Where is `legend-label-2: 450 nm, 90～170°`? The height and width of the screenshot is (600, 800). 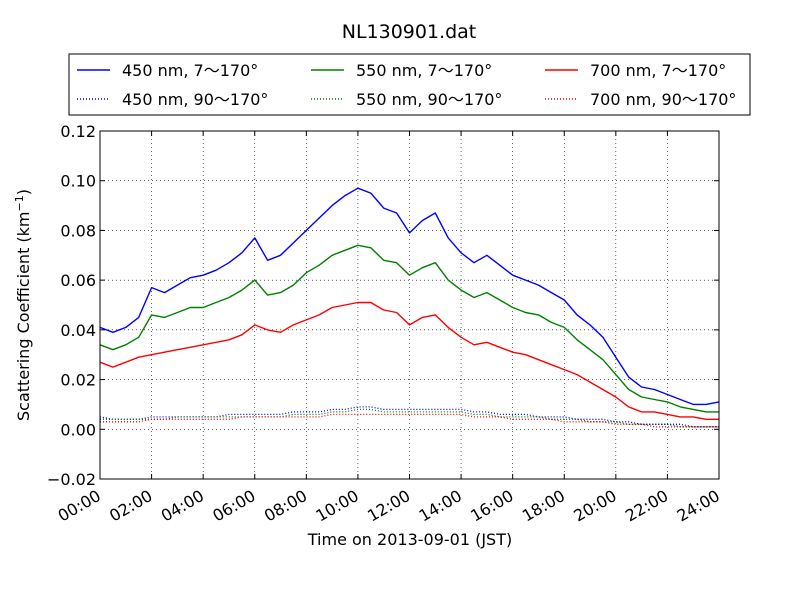
legend-label-2: 450 nm, 90～170° is located at coordinates (195, 99).